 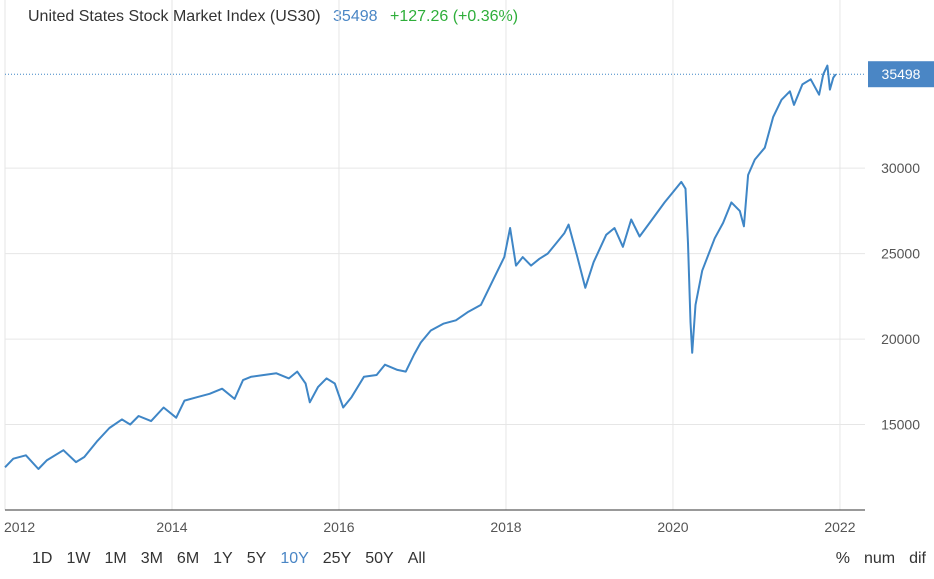 What do you see at coordinates (151, 558) in the screenshot?
I see `range-button-3m: 3M` at bounding box center [151, 558].